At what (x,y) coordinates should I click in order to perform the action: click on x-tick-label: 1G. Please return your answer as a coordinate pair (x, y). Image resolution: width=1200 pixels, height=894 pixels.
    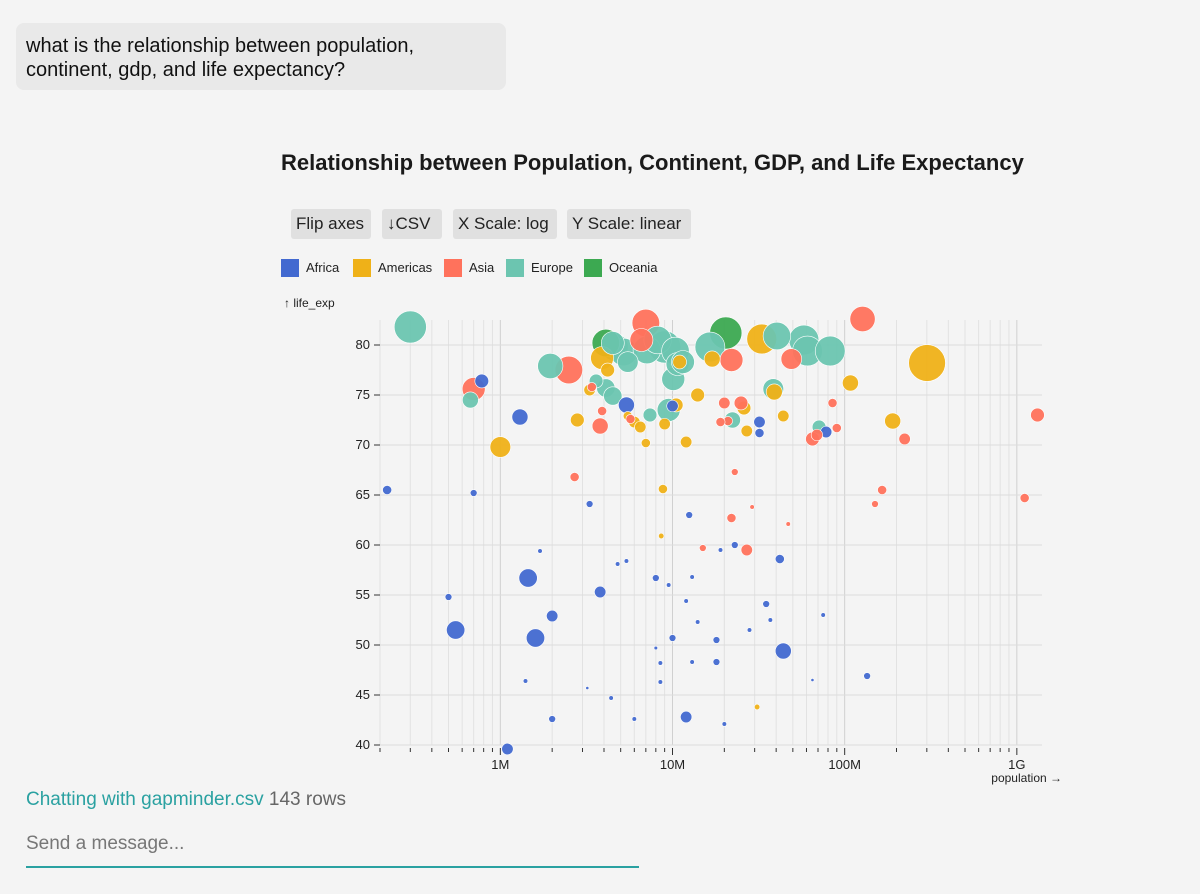
    Looking at the image, I should click on (1016, 764).